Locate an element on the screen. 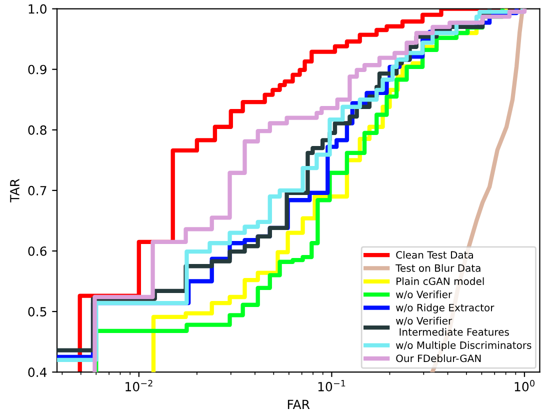 The height and width of the screenshot is (419, 543). x-tick-label: 10$^{−1}$ is located at coordinates (332, 386).